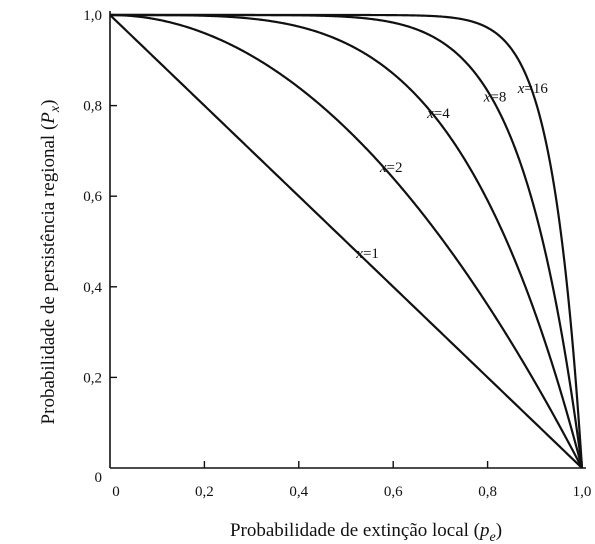 The width and height of the screenshot is (595, 544). I want to click on y-tick-label: 0,4, so click(92, 288).